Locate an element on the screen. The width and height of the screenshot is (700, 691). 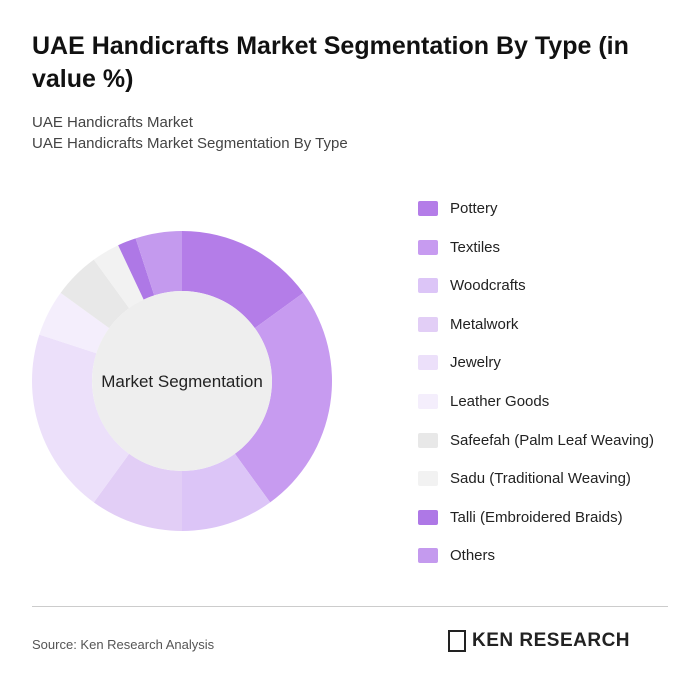
legend-item: Sadu (Traditional Weaving) is located at coordinates (524, 478).